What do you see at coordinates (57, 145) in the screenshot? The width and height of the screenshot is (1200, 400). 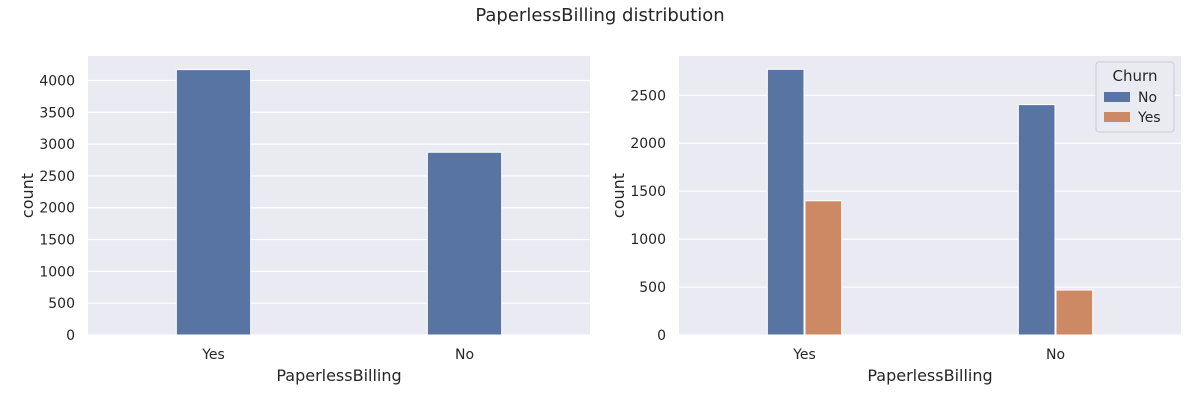 I see `ytick-label: 3000` at bounding box center [57, 145].